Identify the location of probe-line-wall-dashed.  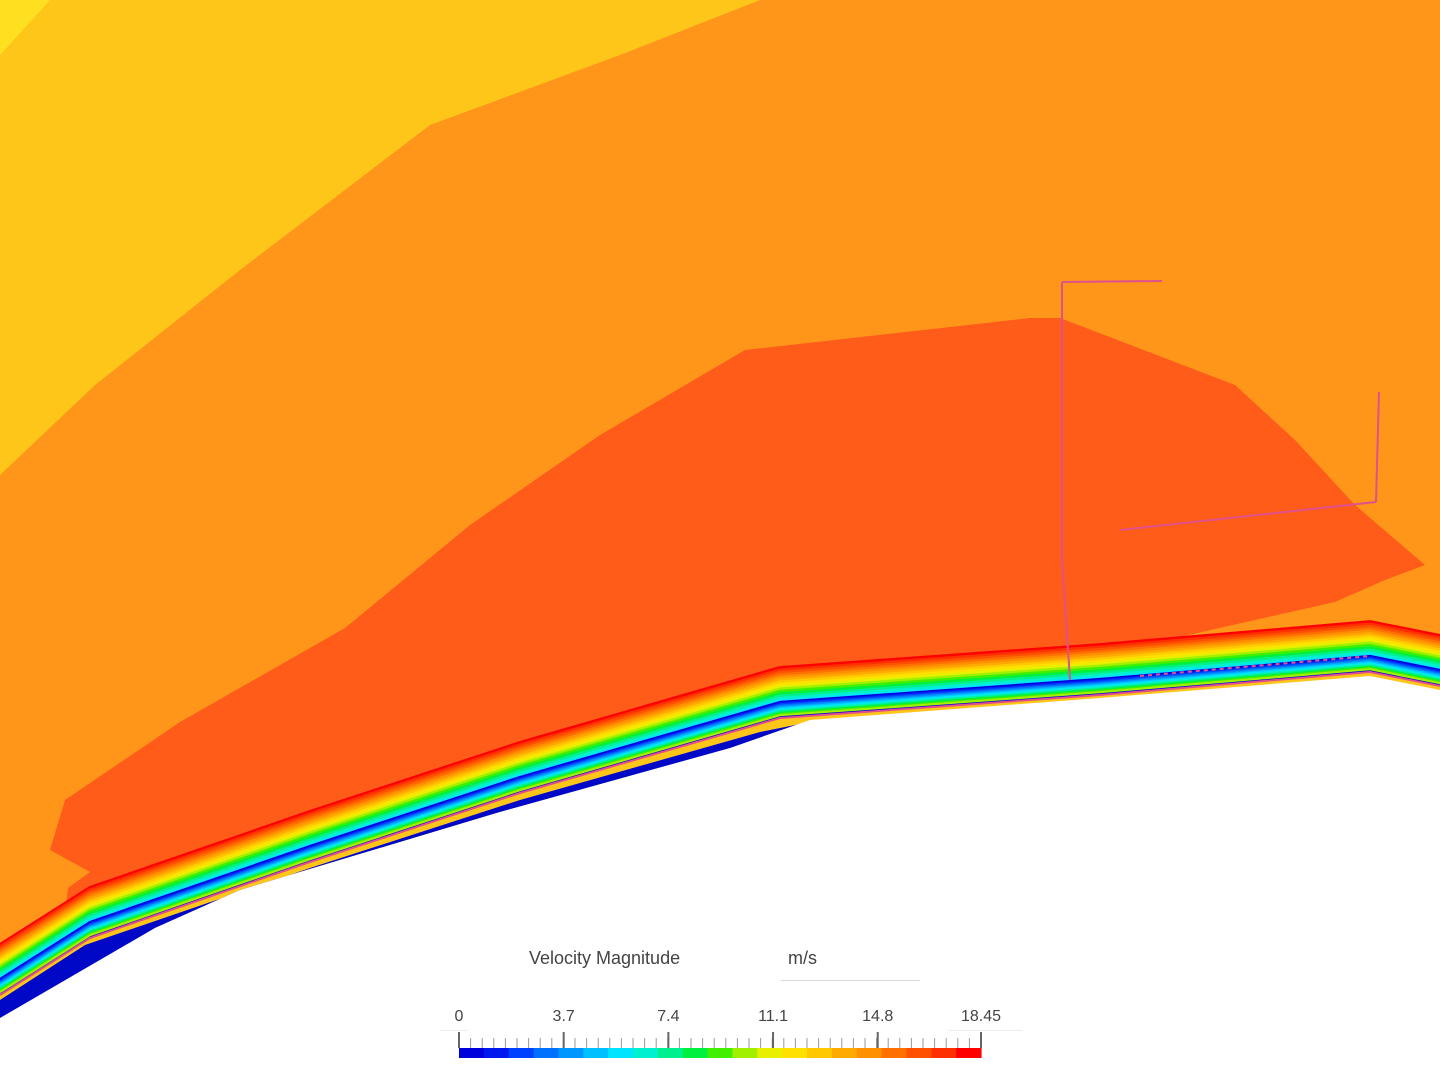
(1255, 666).